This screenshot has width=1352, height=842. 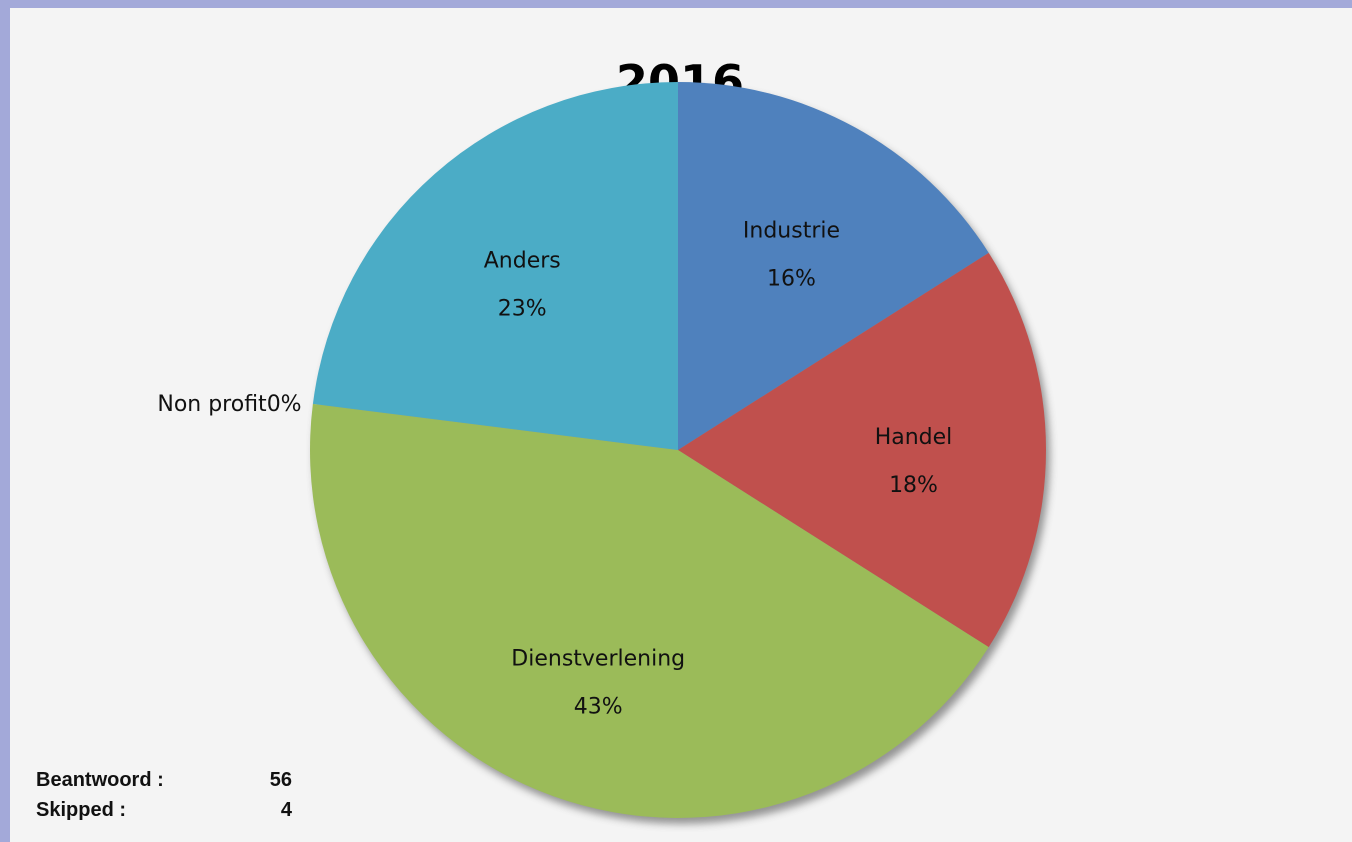 I want to click on answered-value: 56, so click(x=281, y=780).